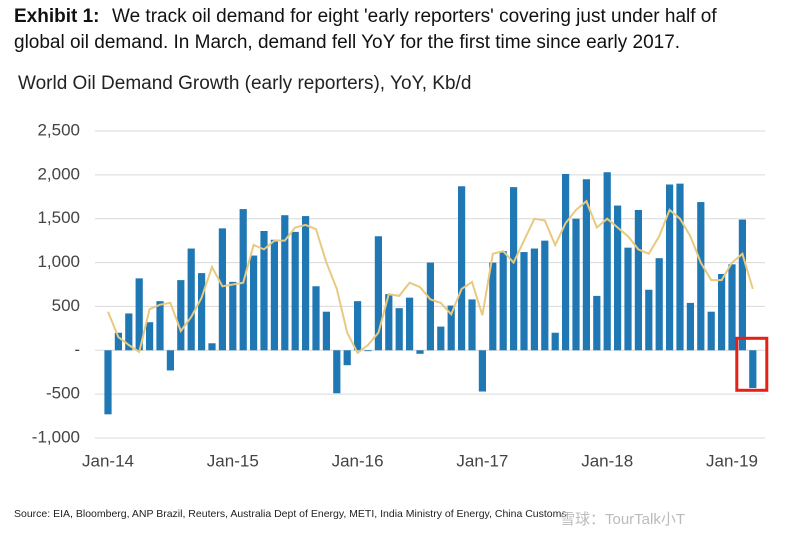 The width and height of the screenshot is (800, 550). Describe the element at coordinates (233, 460) in the screenshot. I see `x-tick-label: Jan-15` at that location.